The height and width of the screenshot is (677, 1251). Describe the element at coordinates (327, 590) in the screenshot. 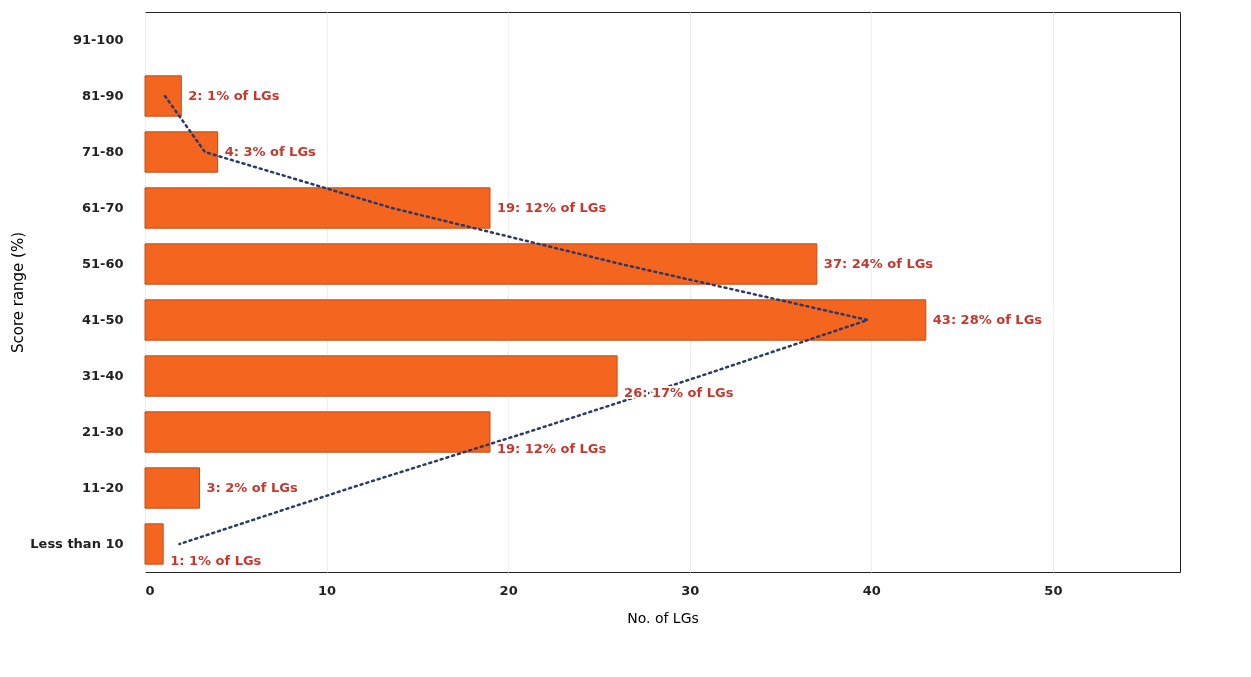

I see `x-tick-label: 10` at that location.